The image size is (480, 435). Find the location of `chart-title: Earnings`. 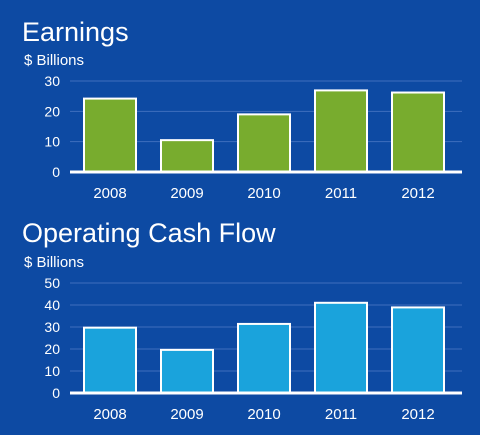

chart-title: Earnings is located at coordinates (75, 32).